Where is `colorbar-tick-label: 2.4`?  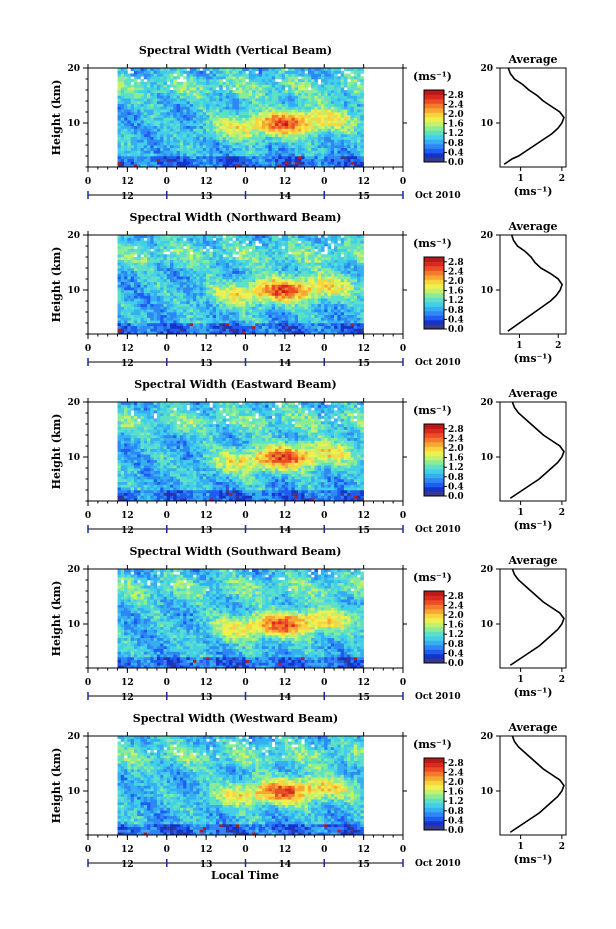 colorbar-tick-label: 2.4 is located at coordinates (456, 105).